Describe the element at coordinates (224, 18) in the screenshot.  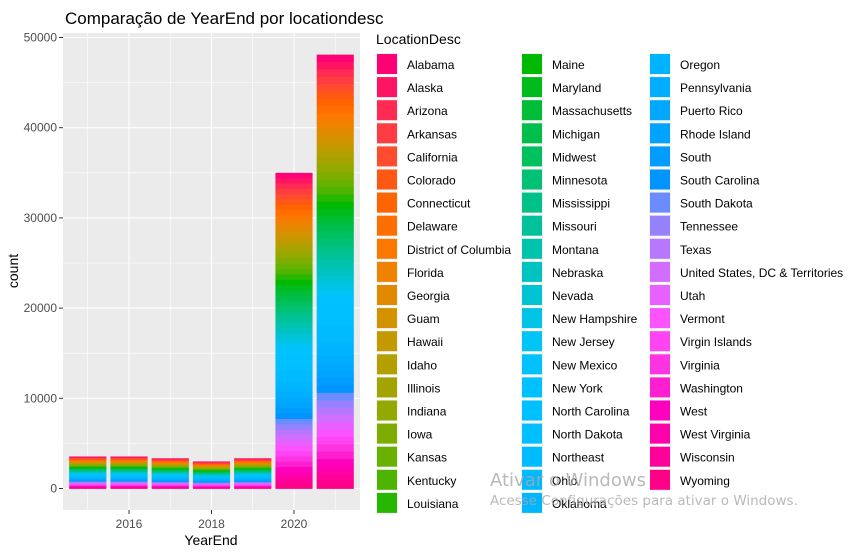
I see `chart-title: Comparação de YearEnd por locationdesc` at that location.